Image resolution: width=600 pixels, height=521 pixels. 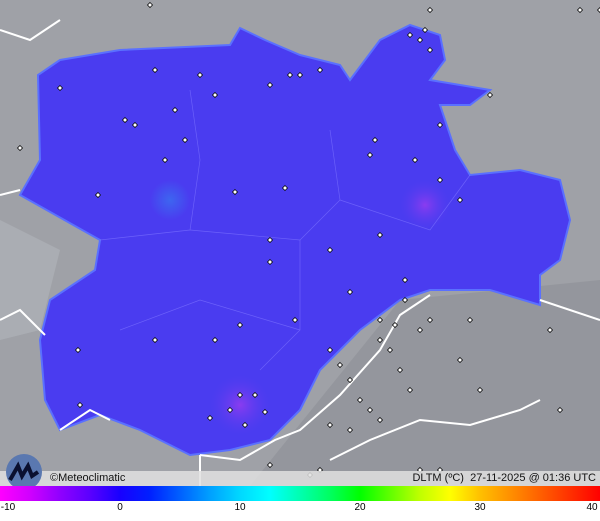 What do you see at coordinates (454, 478) in the screenshot?
I see `unit-label: (ºC)` at bounding box center [454, 478].